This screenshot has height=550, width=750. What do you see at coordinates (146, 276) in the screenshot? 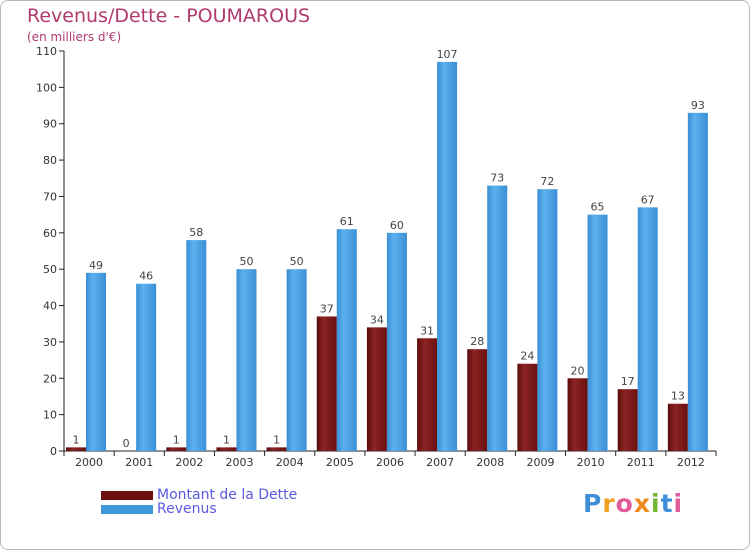
I see `data-label-revenus: 46` at bounding box center [146, 276].